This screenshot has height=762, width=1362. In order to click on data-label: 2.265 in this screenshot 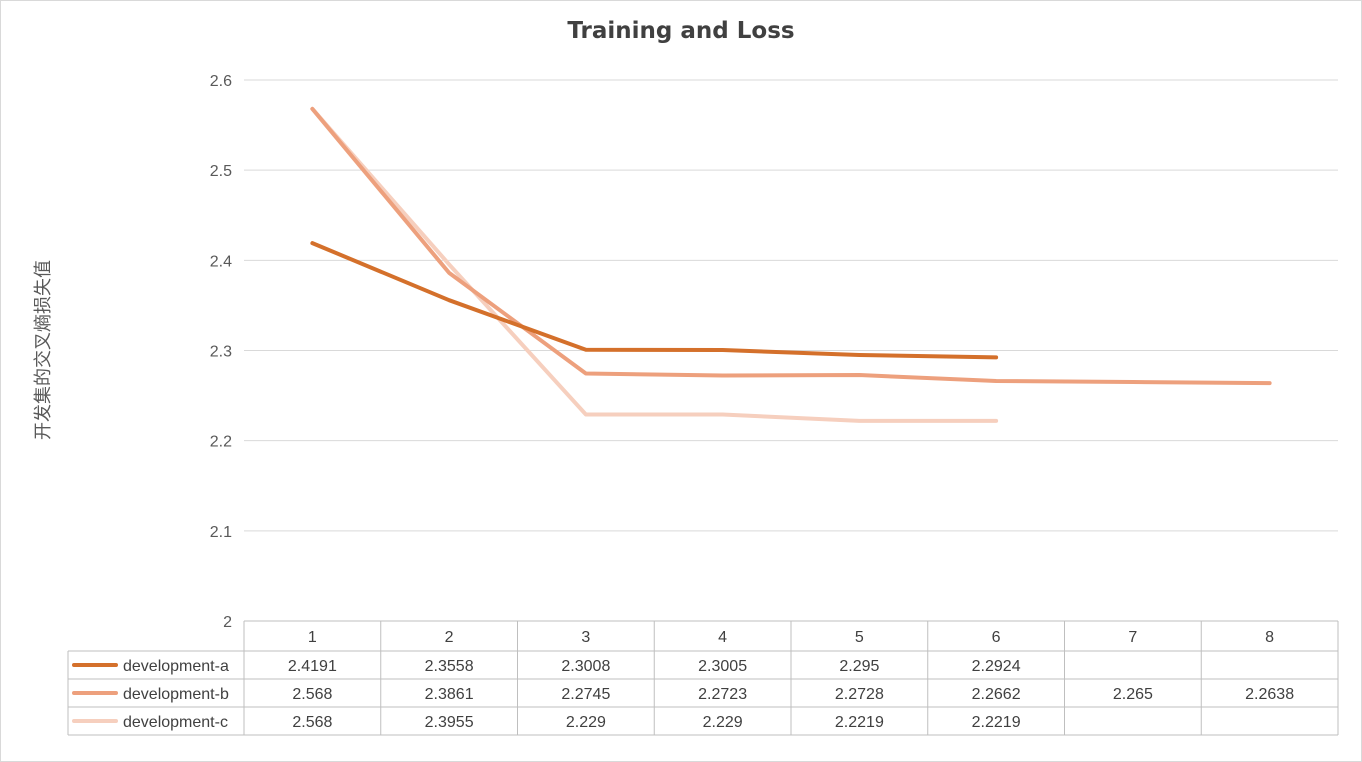, I will do `click(1133, 694)`.